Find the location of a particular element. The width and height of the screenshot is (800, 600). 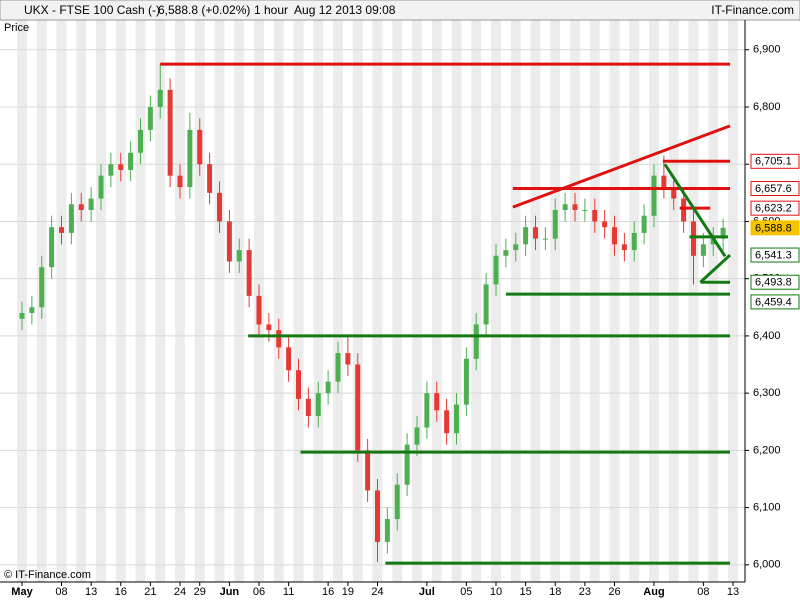

copyright: © IT-Finance.com is located at coordinates (47, 575).